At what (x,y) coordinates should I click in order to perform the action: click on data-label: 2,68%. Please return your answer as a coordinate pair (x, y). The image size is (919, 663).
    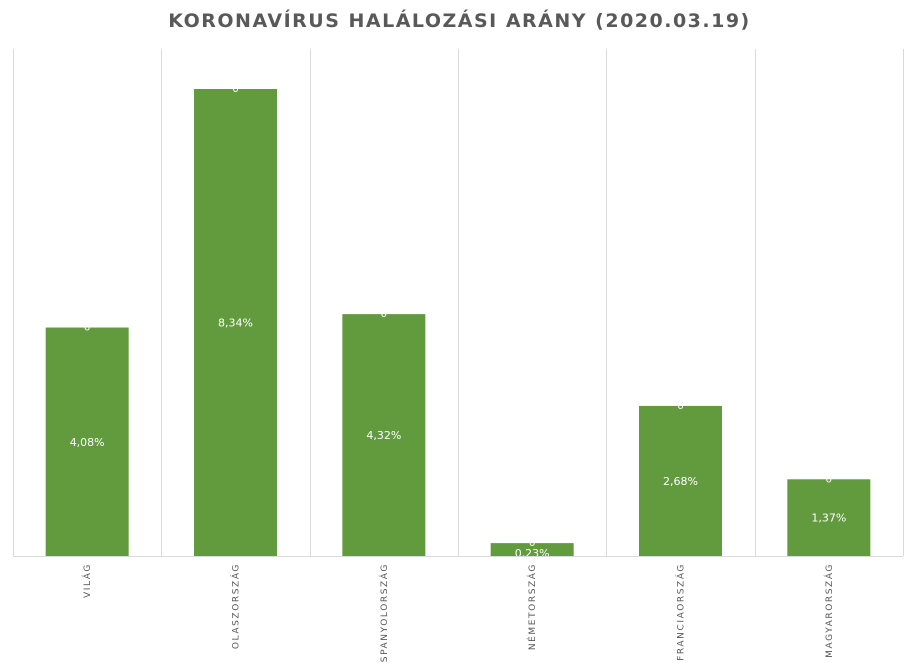
    Looking at the image, I should click on (680, 481).